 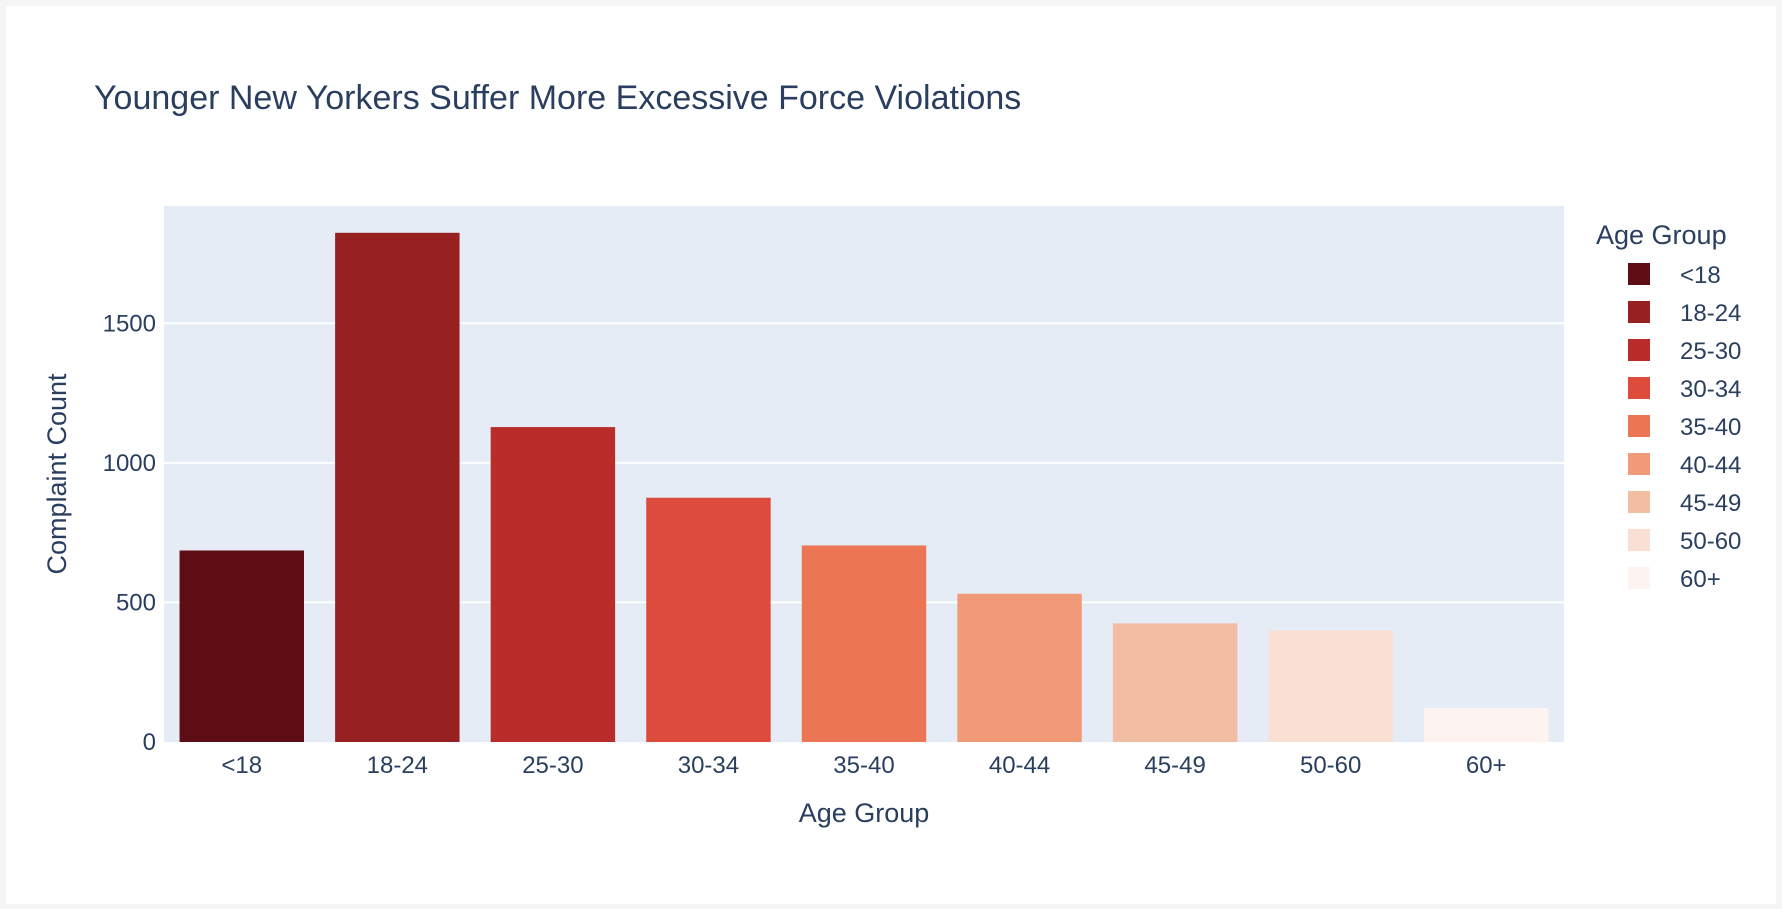 What do you see at coordinates (57, 474) in the screenshot?
I see `y-axis-title: Complaint Count` at bounding box center [57, 474].